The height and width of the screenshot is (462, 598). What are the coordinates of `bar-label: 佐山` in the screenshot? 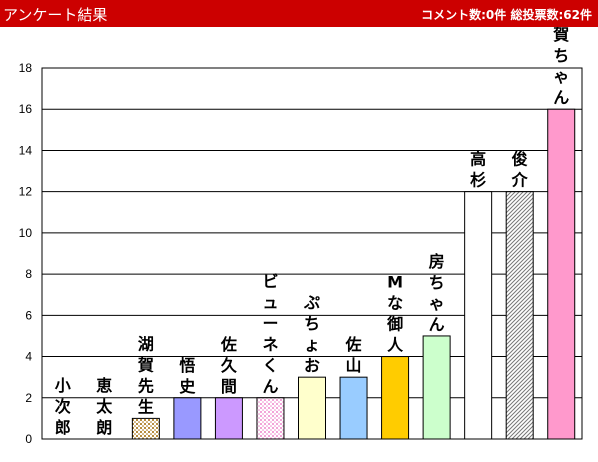 It's located at (353, 355).